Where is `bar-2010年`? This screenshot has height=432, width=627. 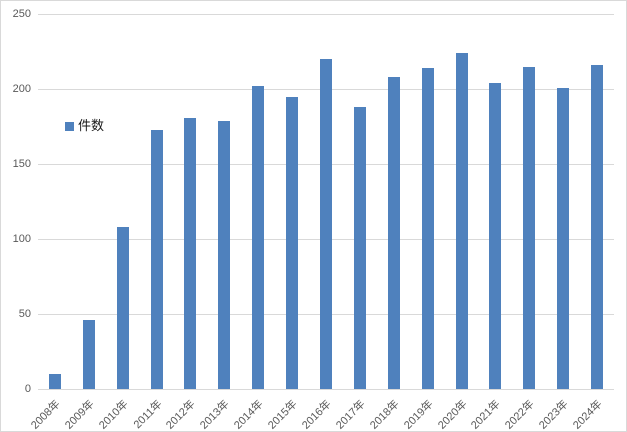
bar-2010年 is located at coordinates (122, 308).